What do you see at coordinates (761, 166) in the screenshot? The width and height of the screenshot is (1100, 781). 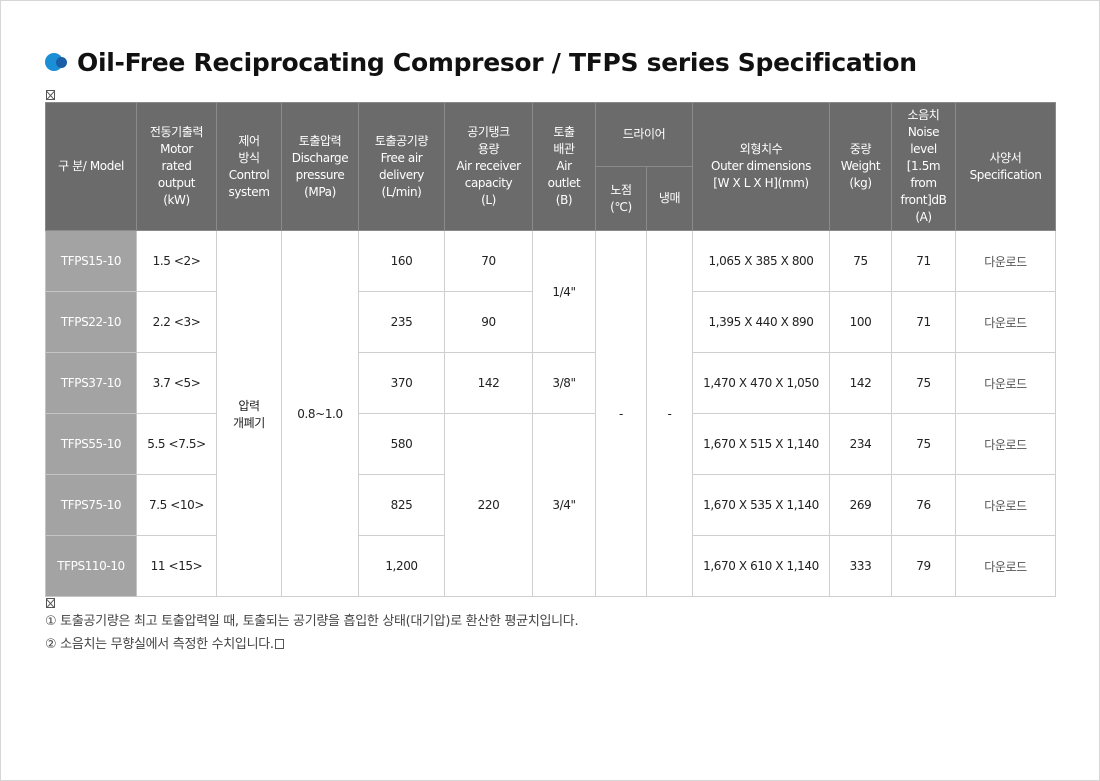 I see `header-dimensions: 외형치수 Outer dimensions [W X L X H](mm)` at bounding box center [761, 166].